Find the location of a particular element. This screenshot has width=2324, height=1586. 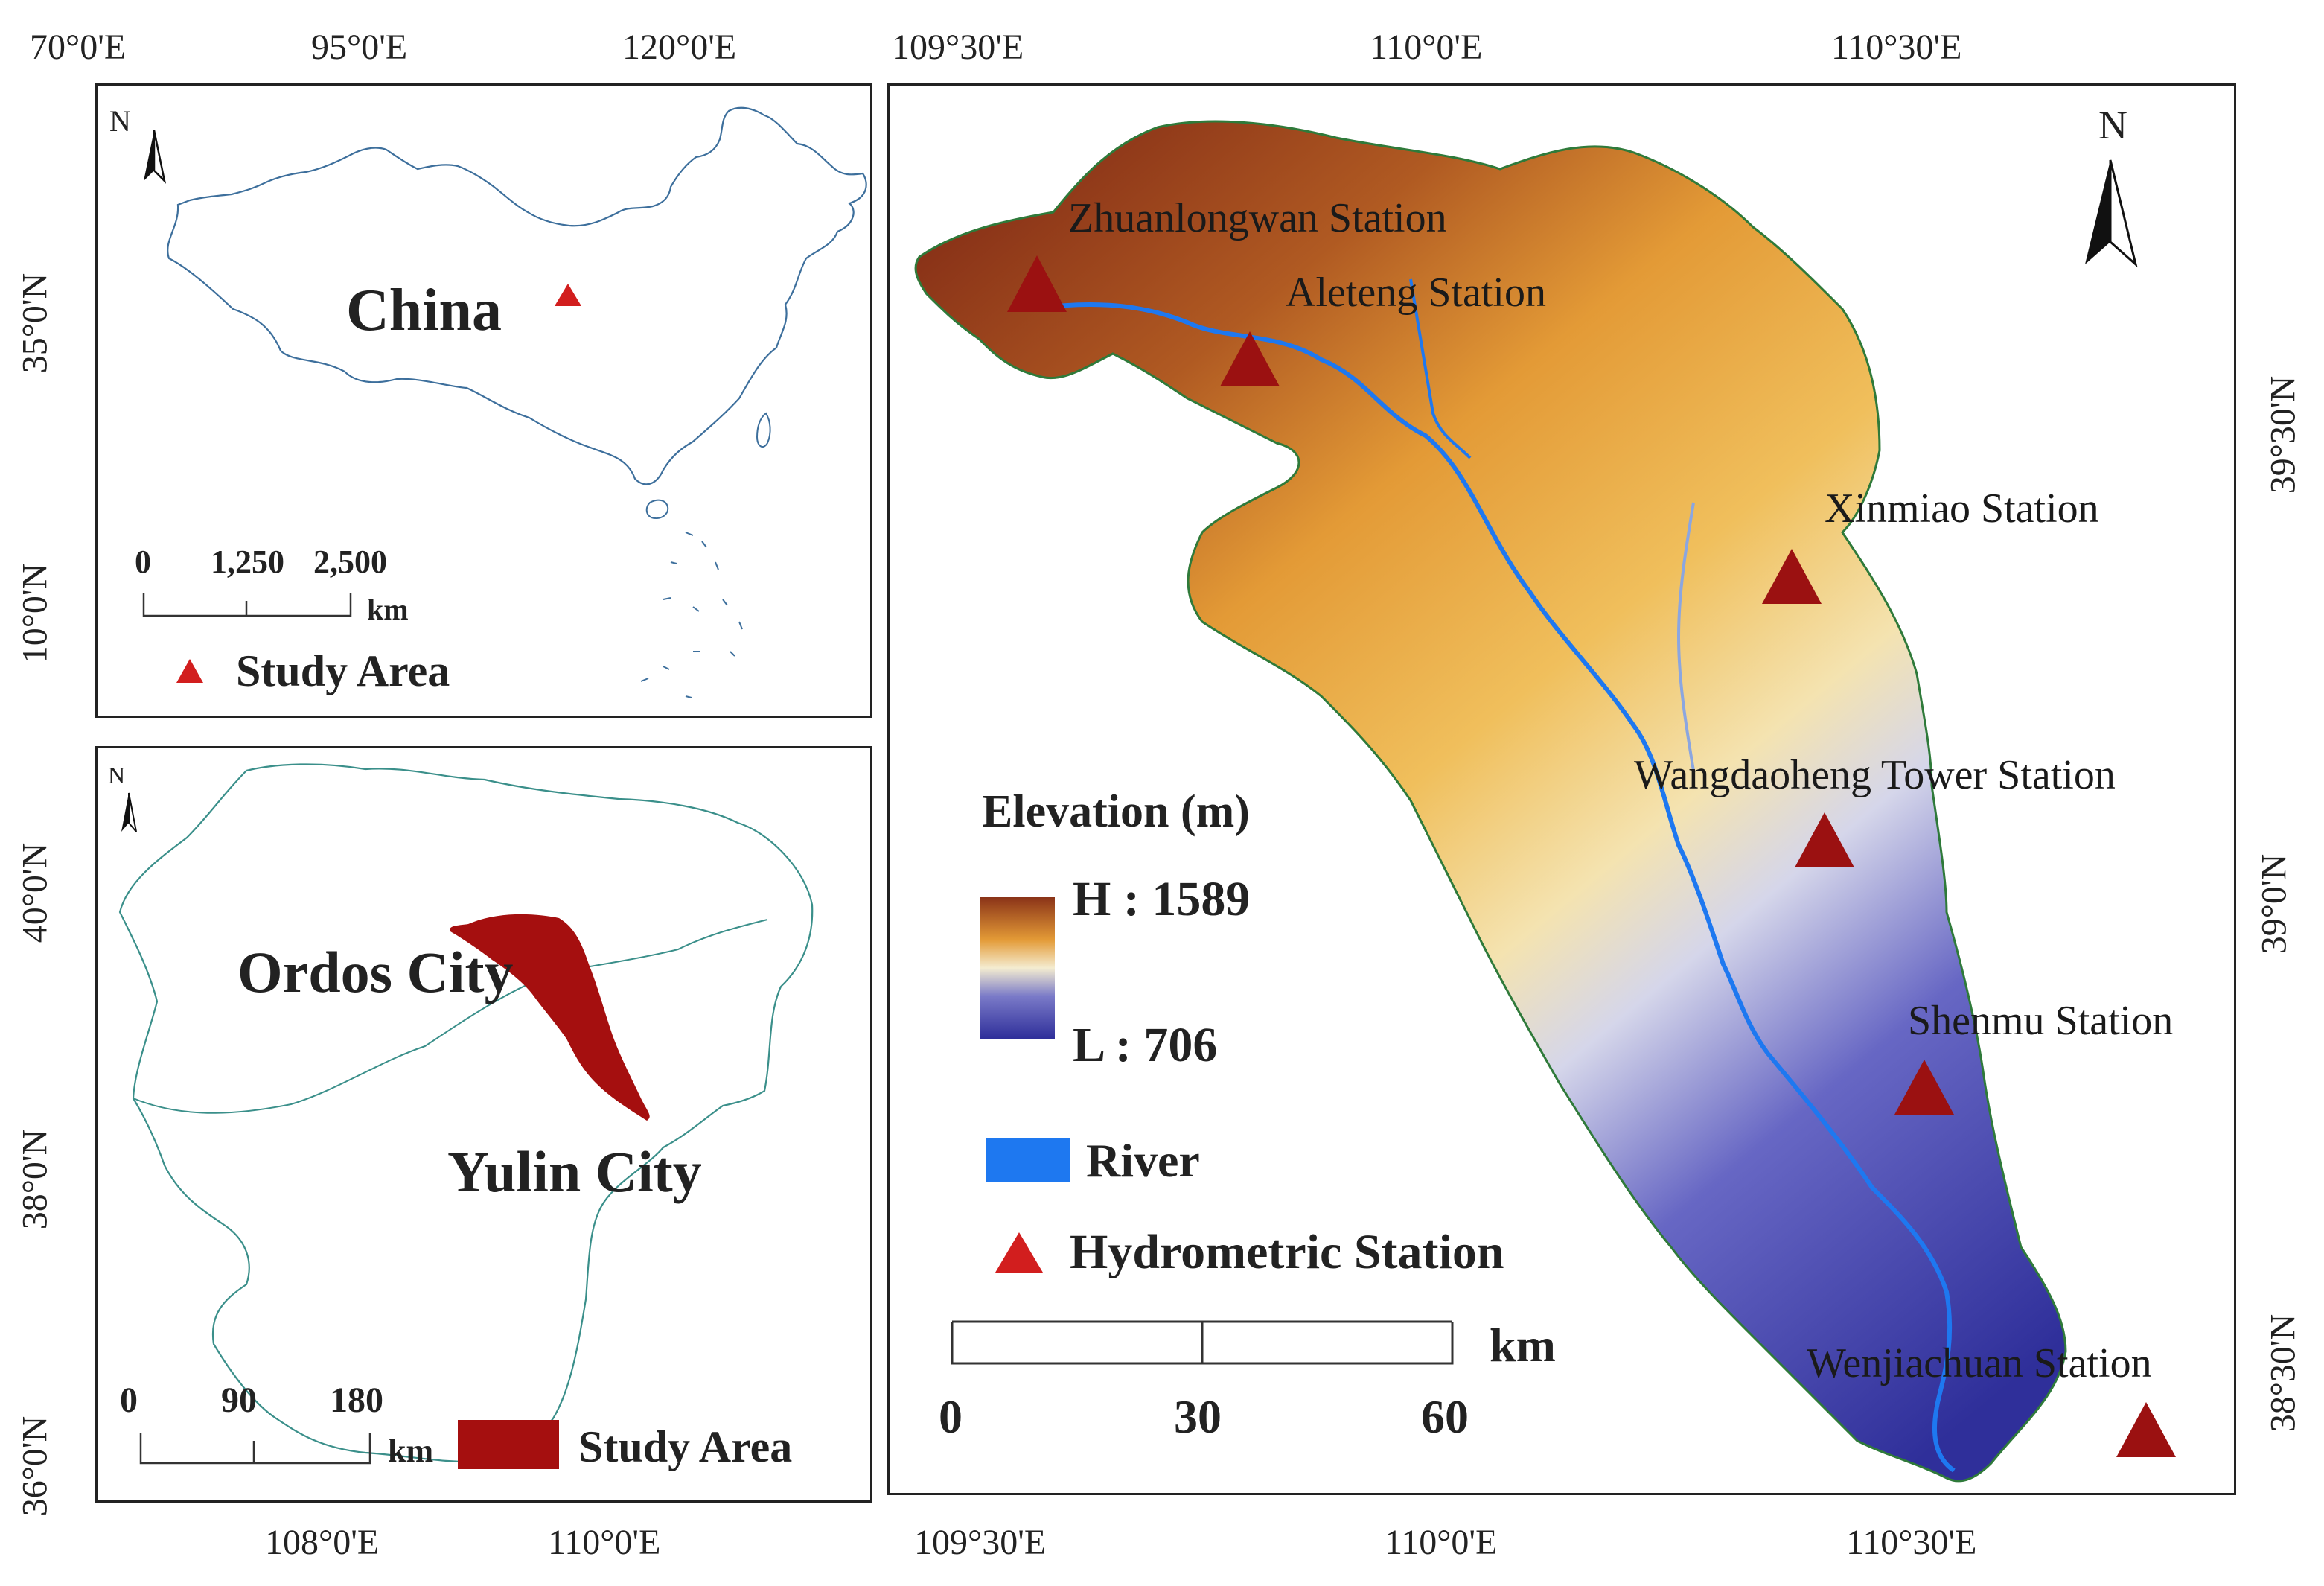

region-scale-90: 90 is located at coordinates (239, 1400).